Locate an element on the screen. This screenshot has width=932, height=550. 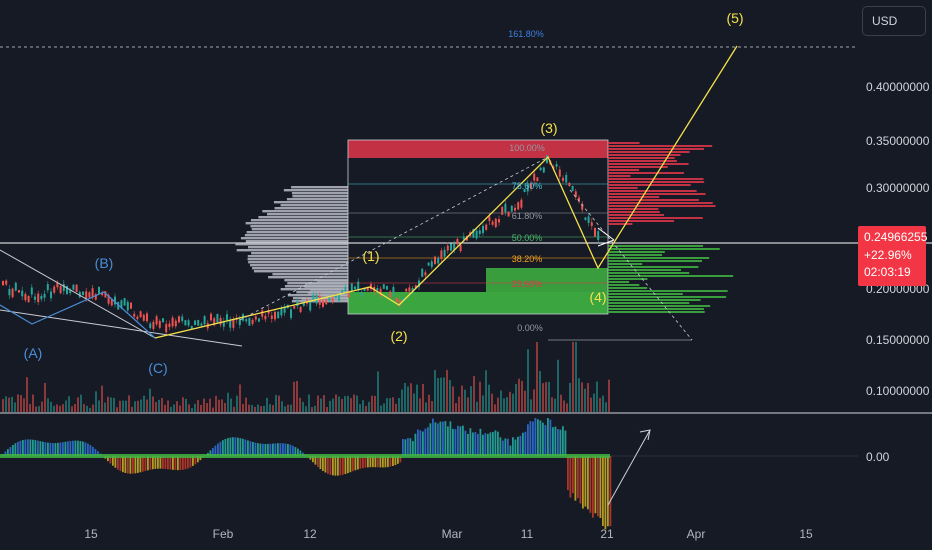
wave-label-1: (1) is located at coordinates (371, 256).